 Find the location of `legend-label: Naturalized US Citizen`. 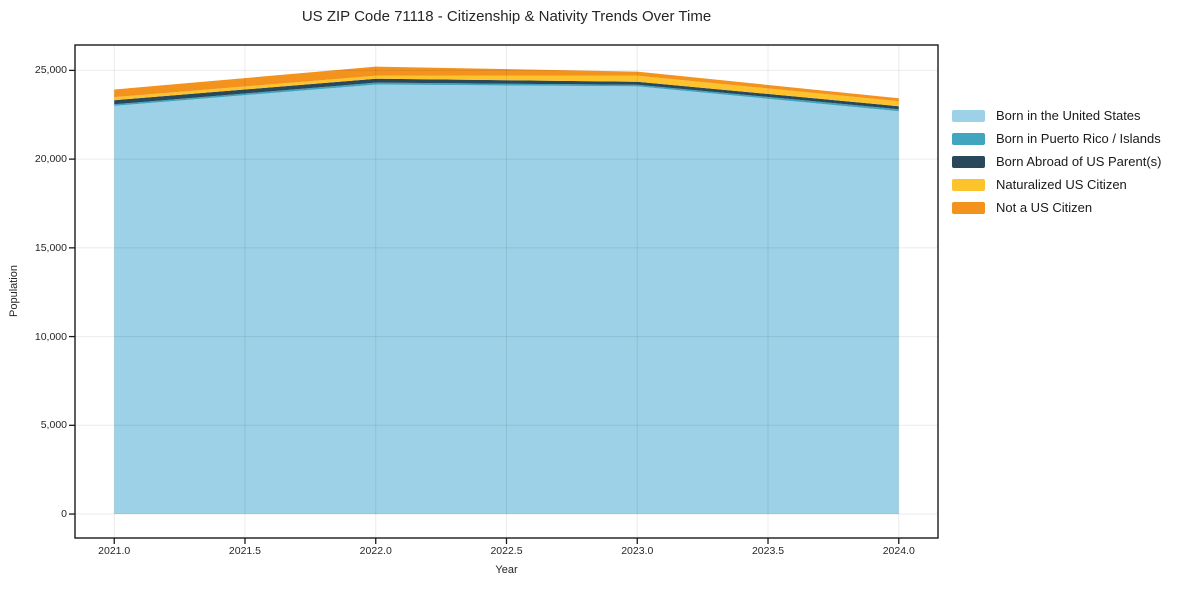

legend-label: Naturalized US Citizen is located at coordinates (1061, 184).